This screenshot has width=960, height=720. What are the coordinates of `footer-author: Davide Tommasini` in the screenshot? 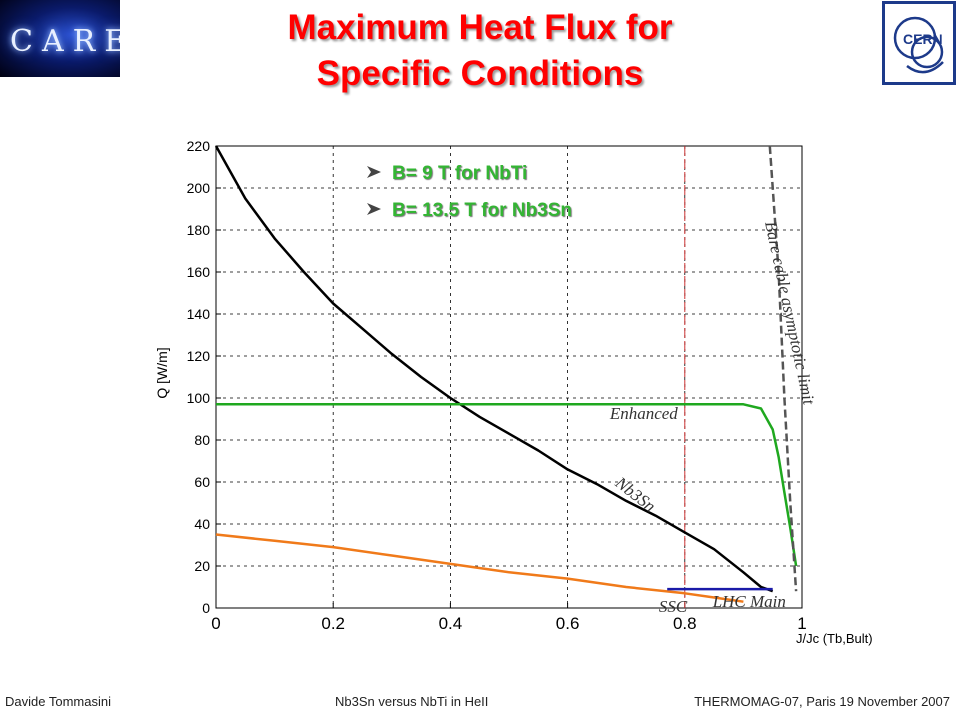 It's located at (58, 701).